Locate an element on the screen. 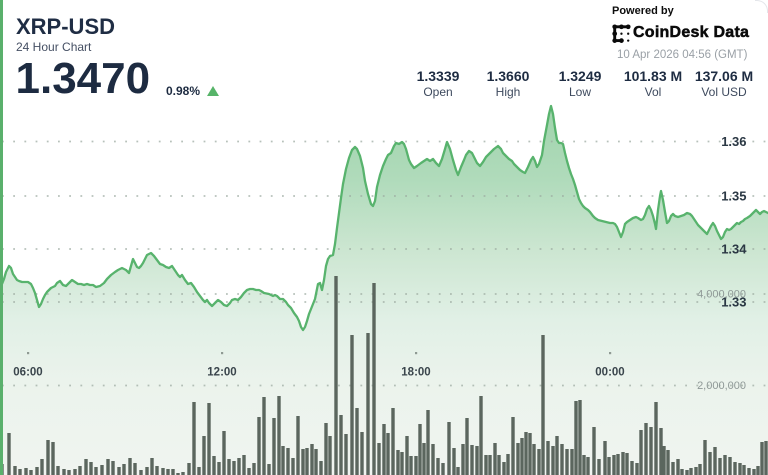 The width and height of the screenshot is (768, 475). svg-text: 4,000,000 is located at coordinates (721, 295).